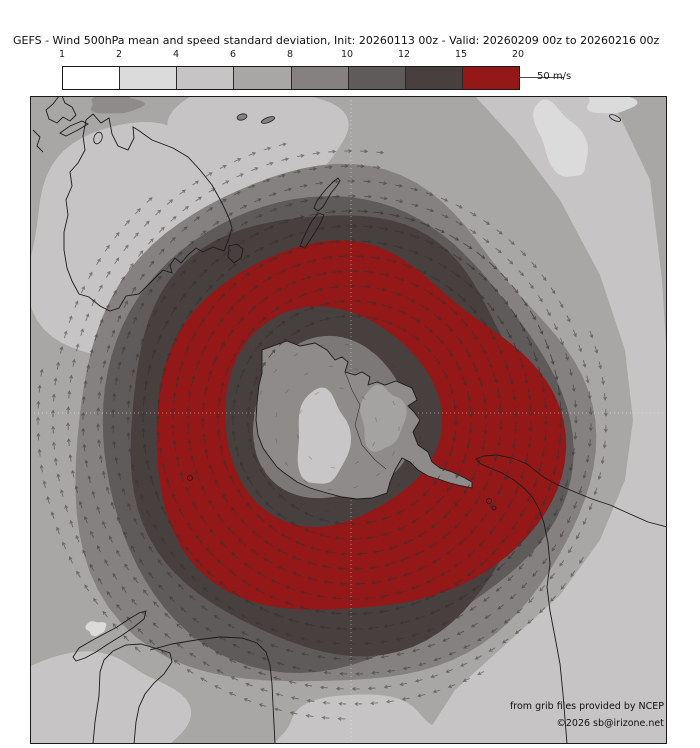 This screenshot has height=748, width=700. I want to click on south-america-coastline, so click(571, 599).